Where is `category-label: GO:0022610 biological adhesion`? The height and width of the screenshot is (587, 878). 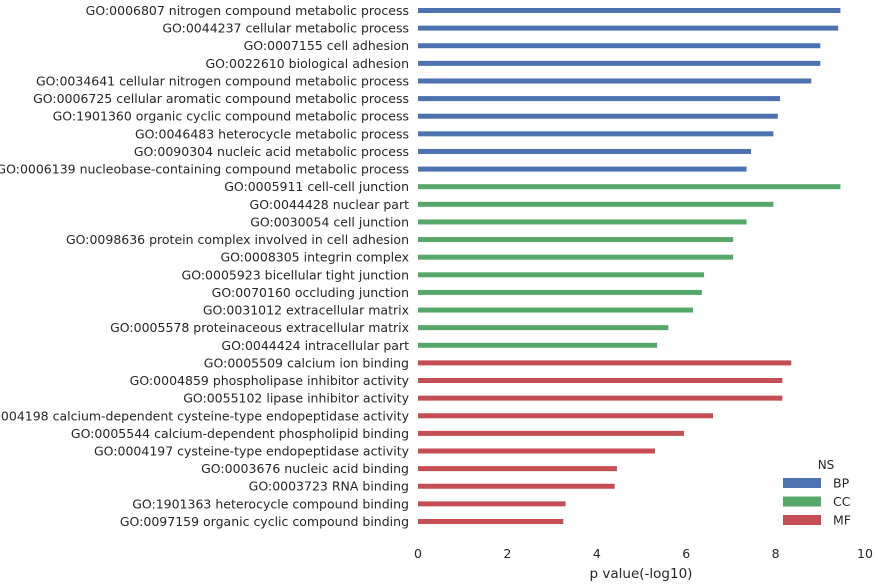 category-label: GO:0022610 biological adhesion is located at coordinates (308, 63).